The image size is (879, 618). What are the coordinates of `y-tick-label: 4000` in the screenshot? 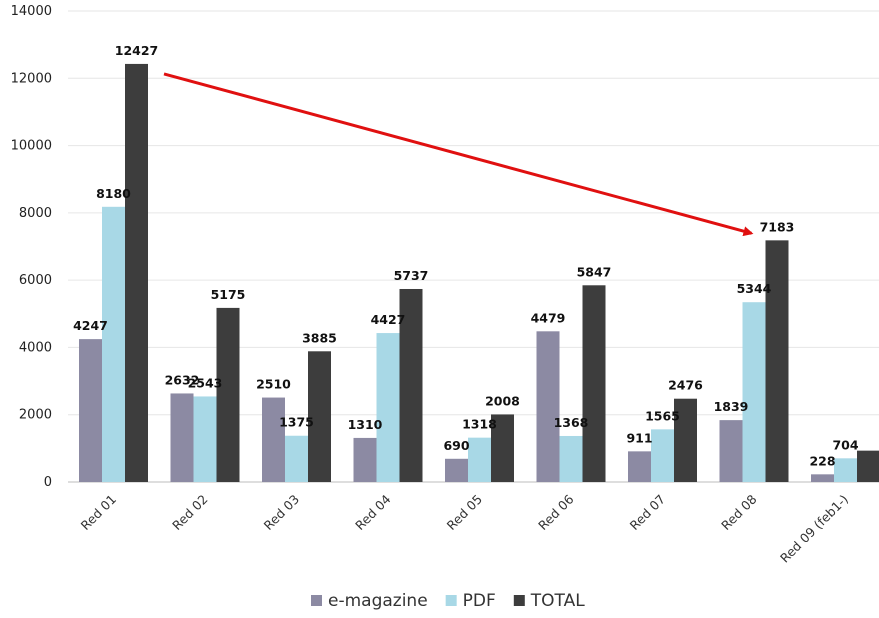 It's located at (35, 347).